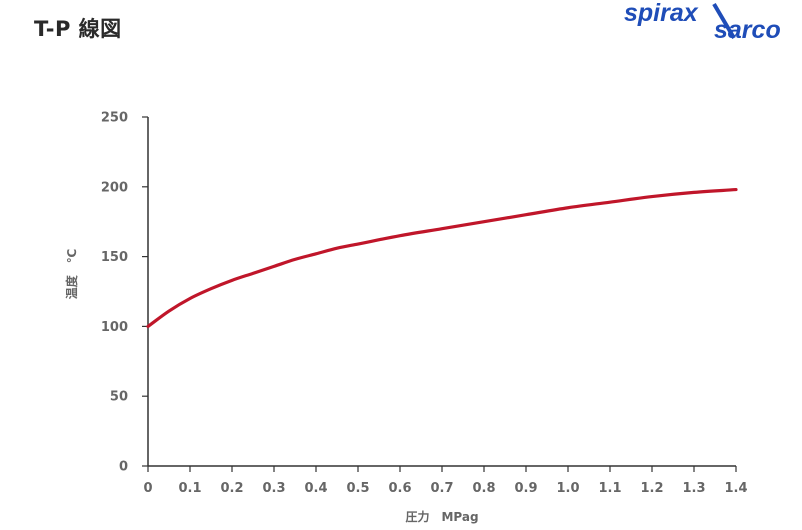  I want to click on x-tick-label: 1.0, so click(567, 488).